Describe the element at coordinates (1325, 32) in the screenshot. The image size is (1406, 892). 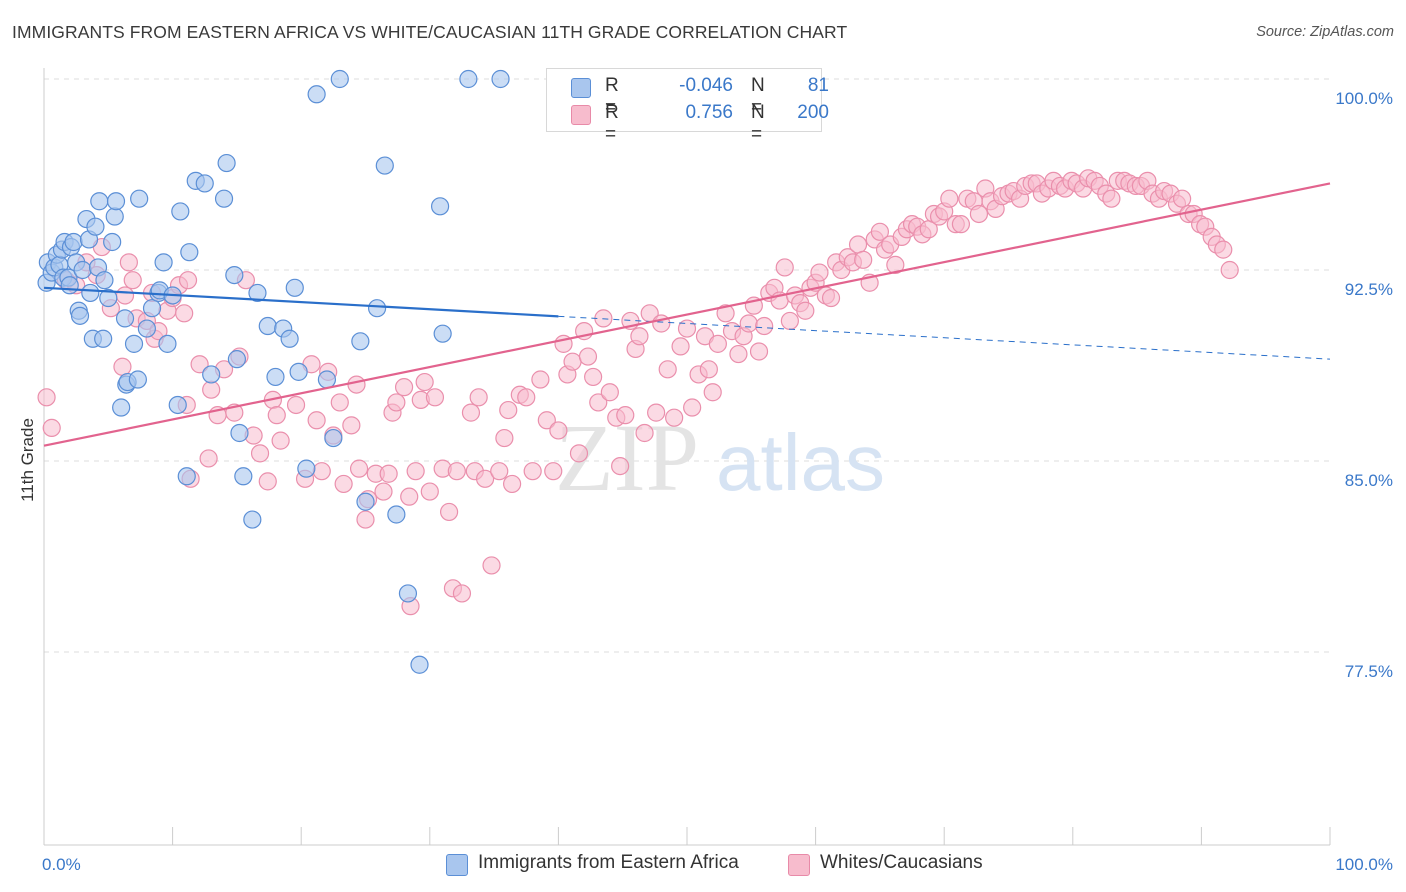
I see `source-credit: Source: ZipAtlas.com` at that location.